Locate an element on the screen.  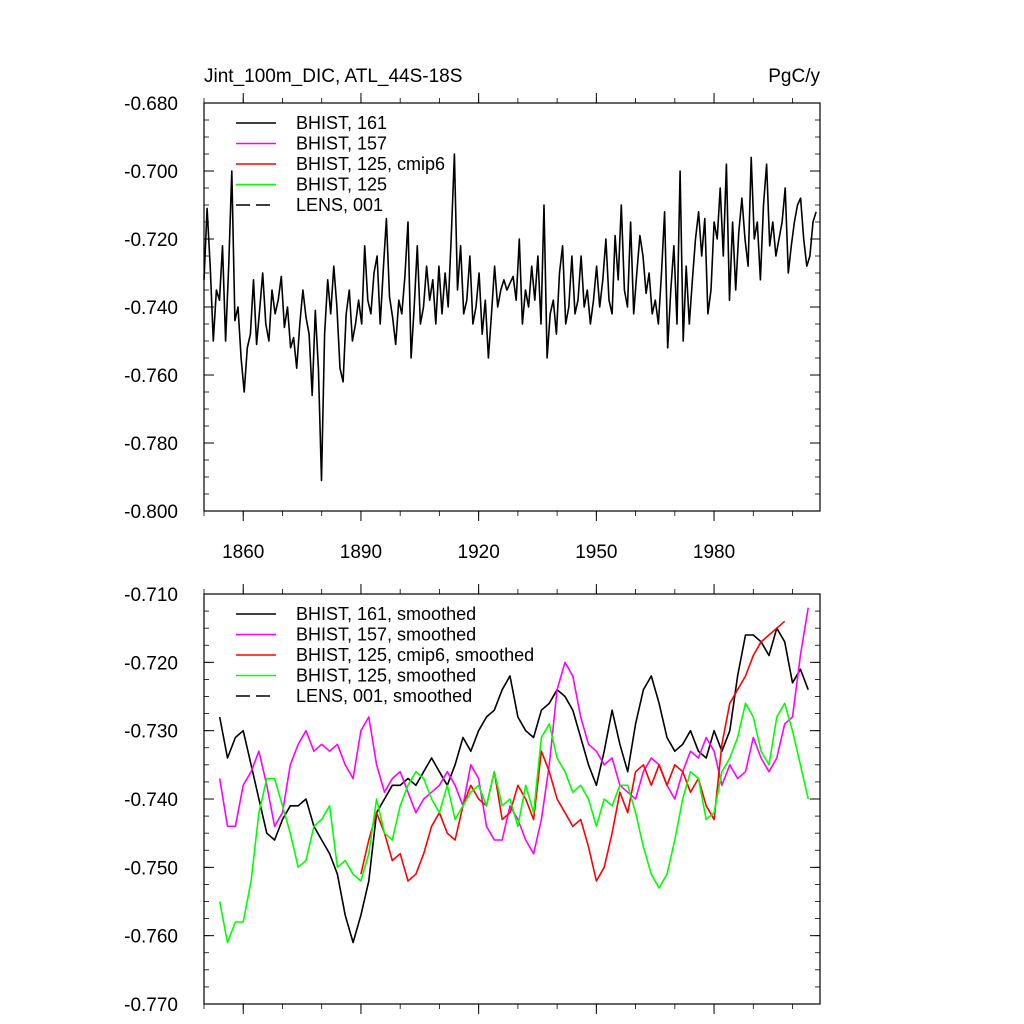
legend-label: BHIST, 125, cmip6, smoothed is located at coordinates (415, 655).